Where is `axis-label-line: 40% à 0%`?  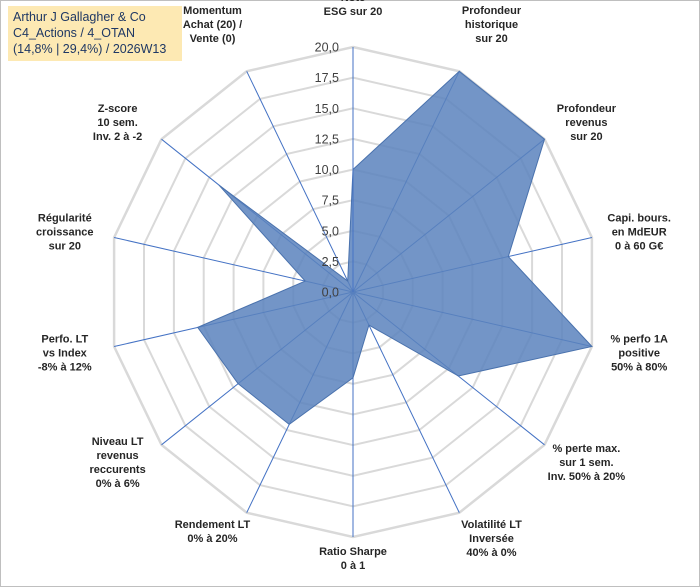 axis-label-line: 40% à 0% is located at coordinates (491, 553).